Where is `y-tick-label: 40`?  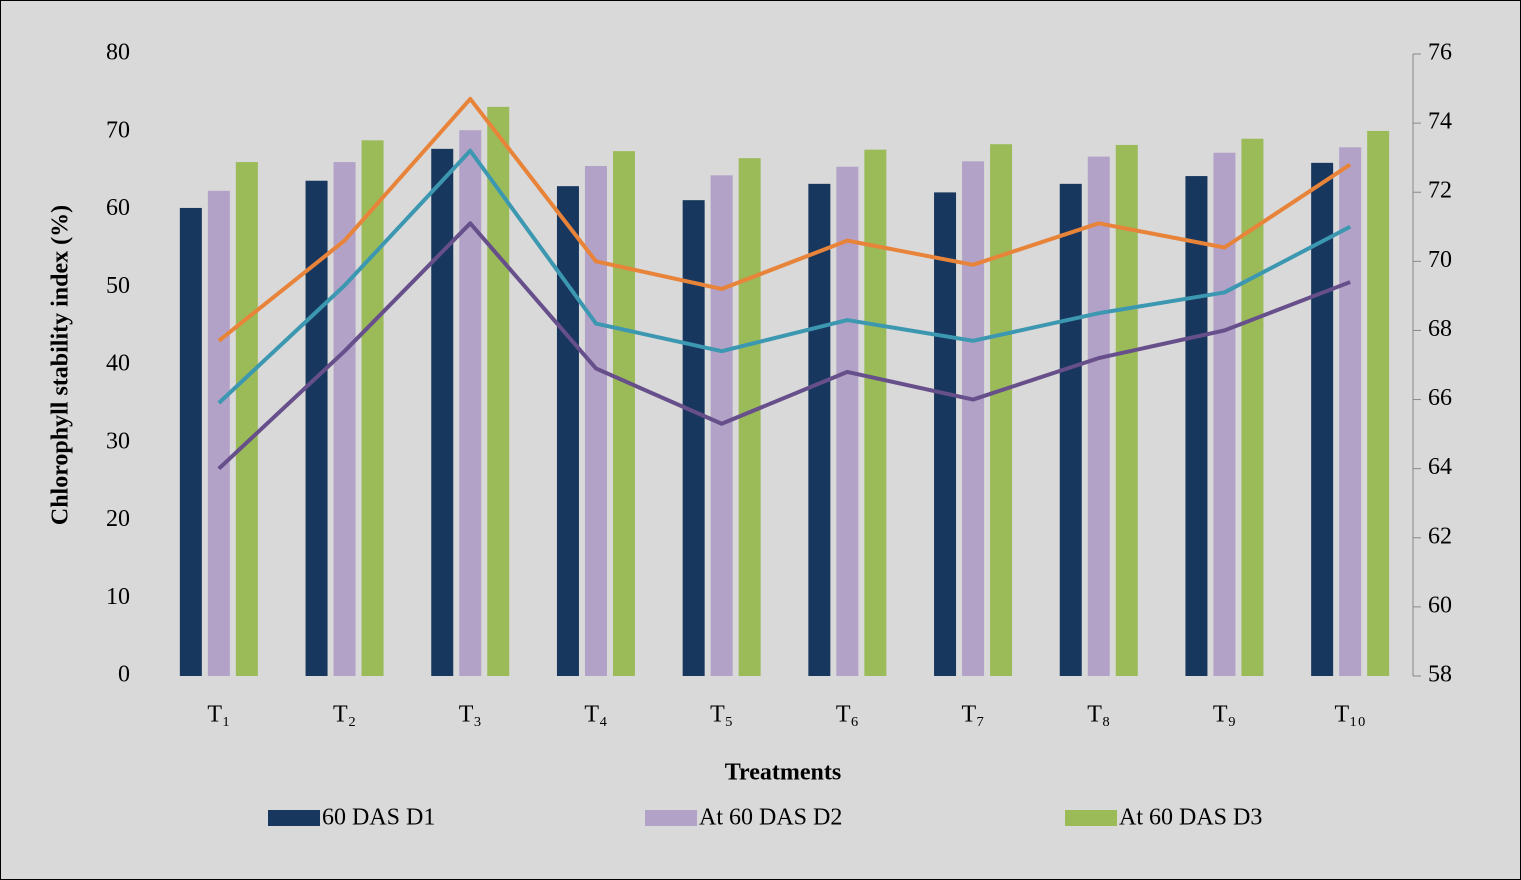
y-tick-label: 40 is located at coordinates (118, 364).